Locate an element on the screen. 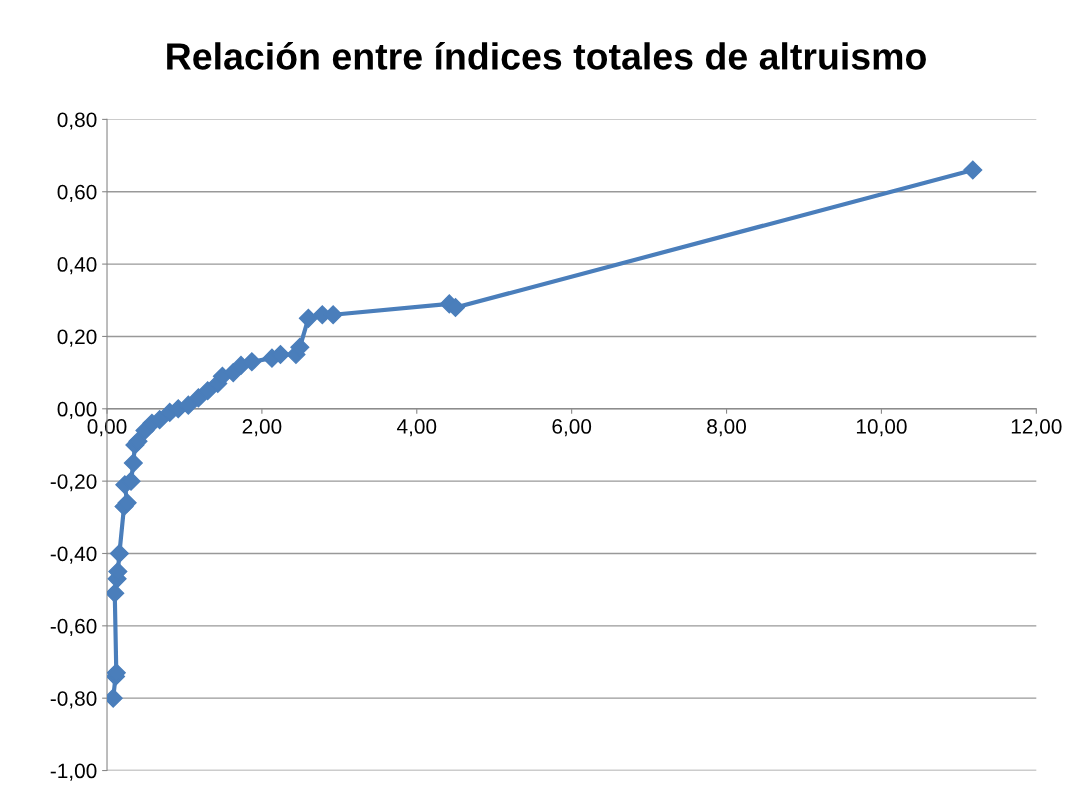  x-tick-label: 12,00 is located at coordinates (1036, 428).